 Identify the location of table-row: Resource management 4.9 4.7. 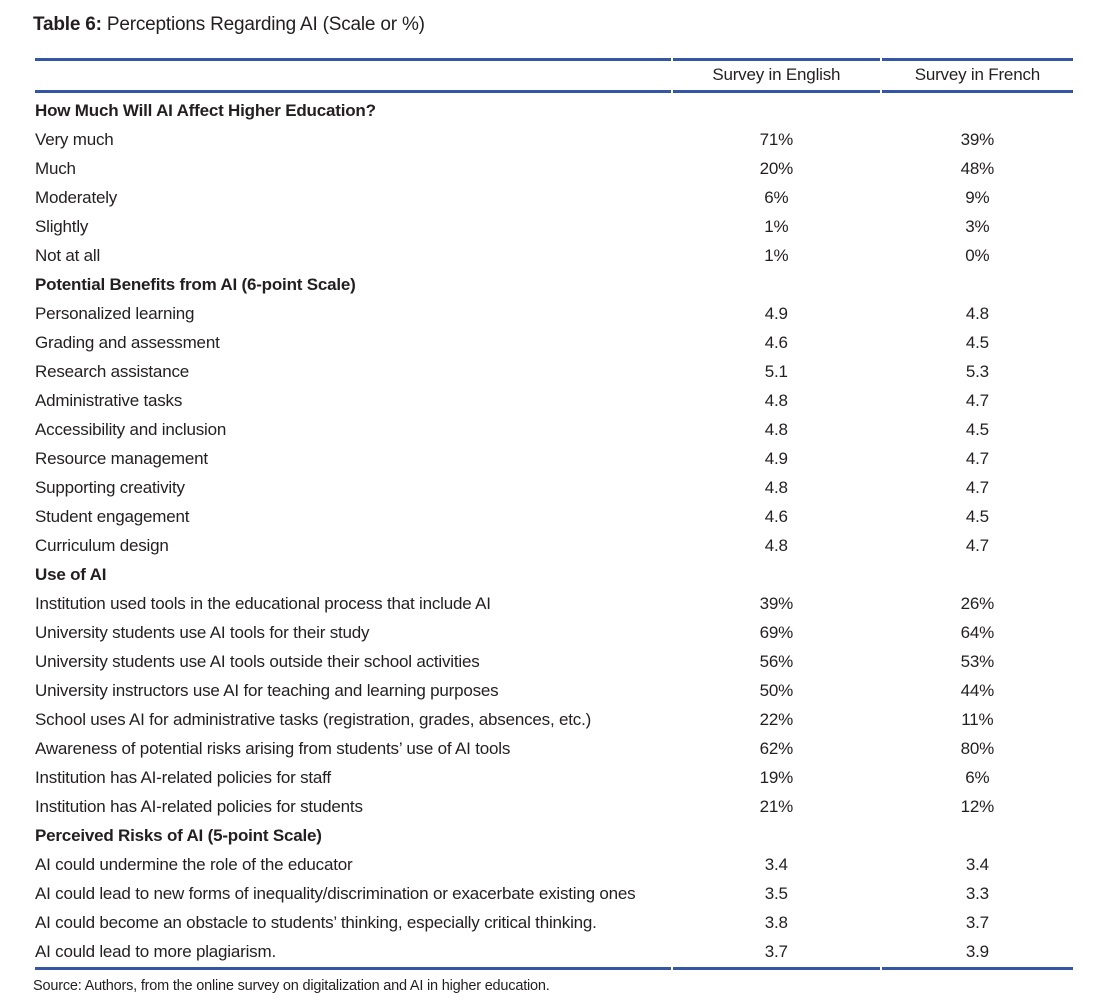
(554, 458).